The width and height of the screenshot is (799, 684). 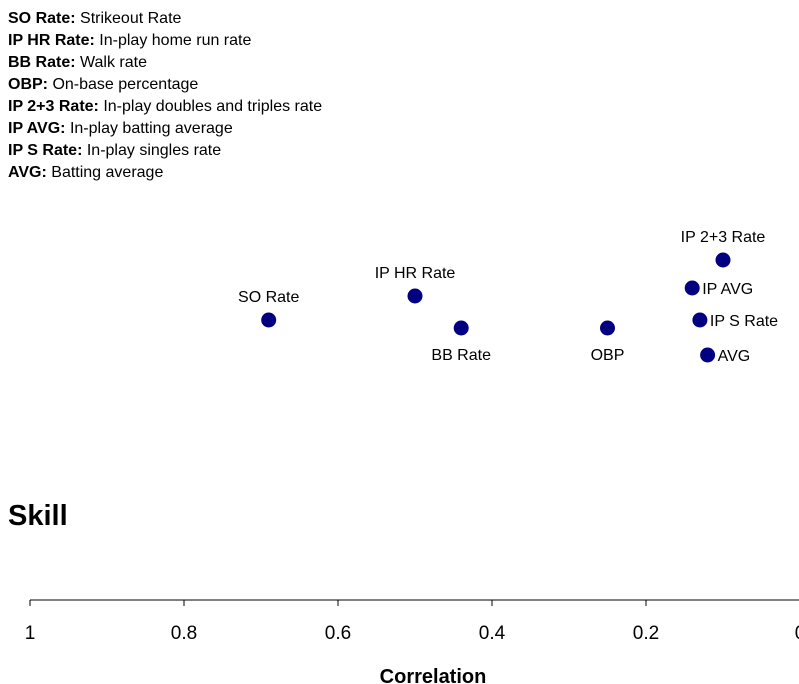 What do you see at coordinates (433, 675) in the screenshot?
I see `x-axis-title: Correlation` at bounding box center [433, 675].